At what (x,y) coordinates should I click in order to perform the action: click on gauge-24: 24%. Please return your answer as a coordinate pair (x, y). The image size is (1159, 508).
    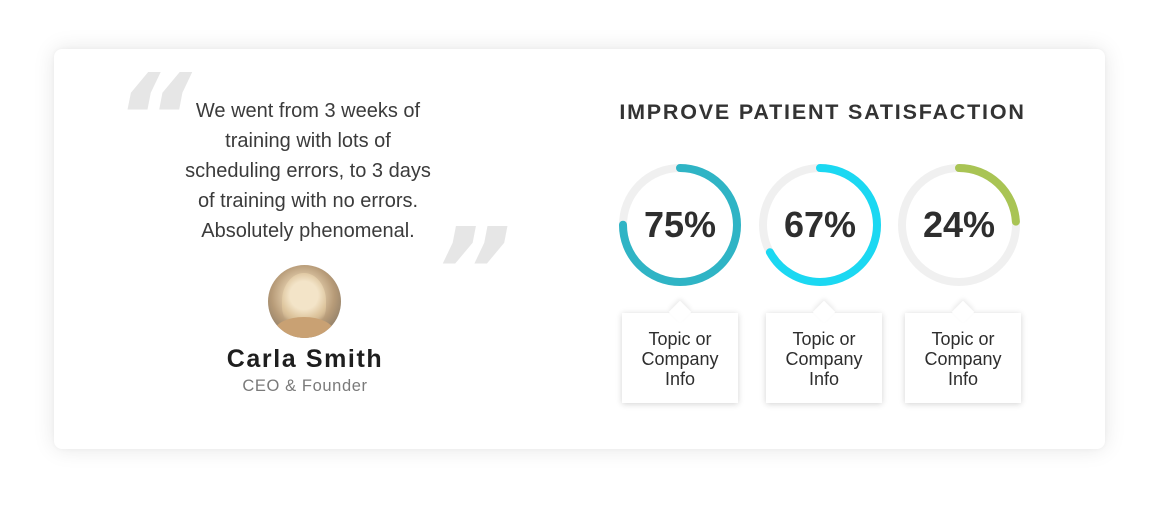
    Looking at the image, I should click on (959, 225).